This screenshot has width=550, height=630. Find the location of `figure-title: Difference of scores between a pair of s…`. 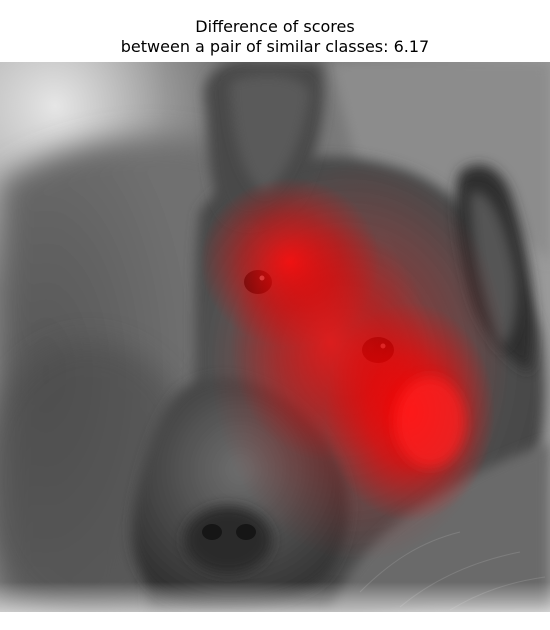

figure-title: Difference of scores between a pair of s… is located at coordinates (275, 37).